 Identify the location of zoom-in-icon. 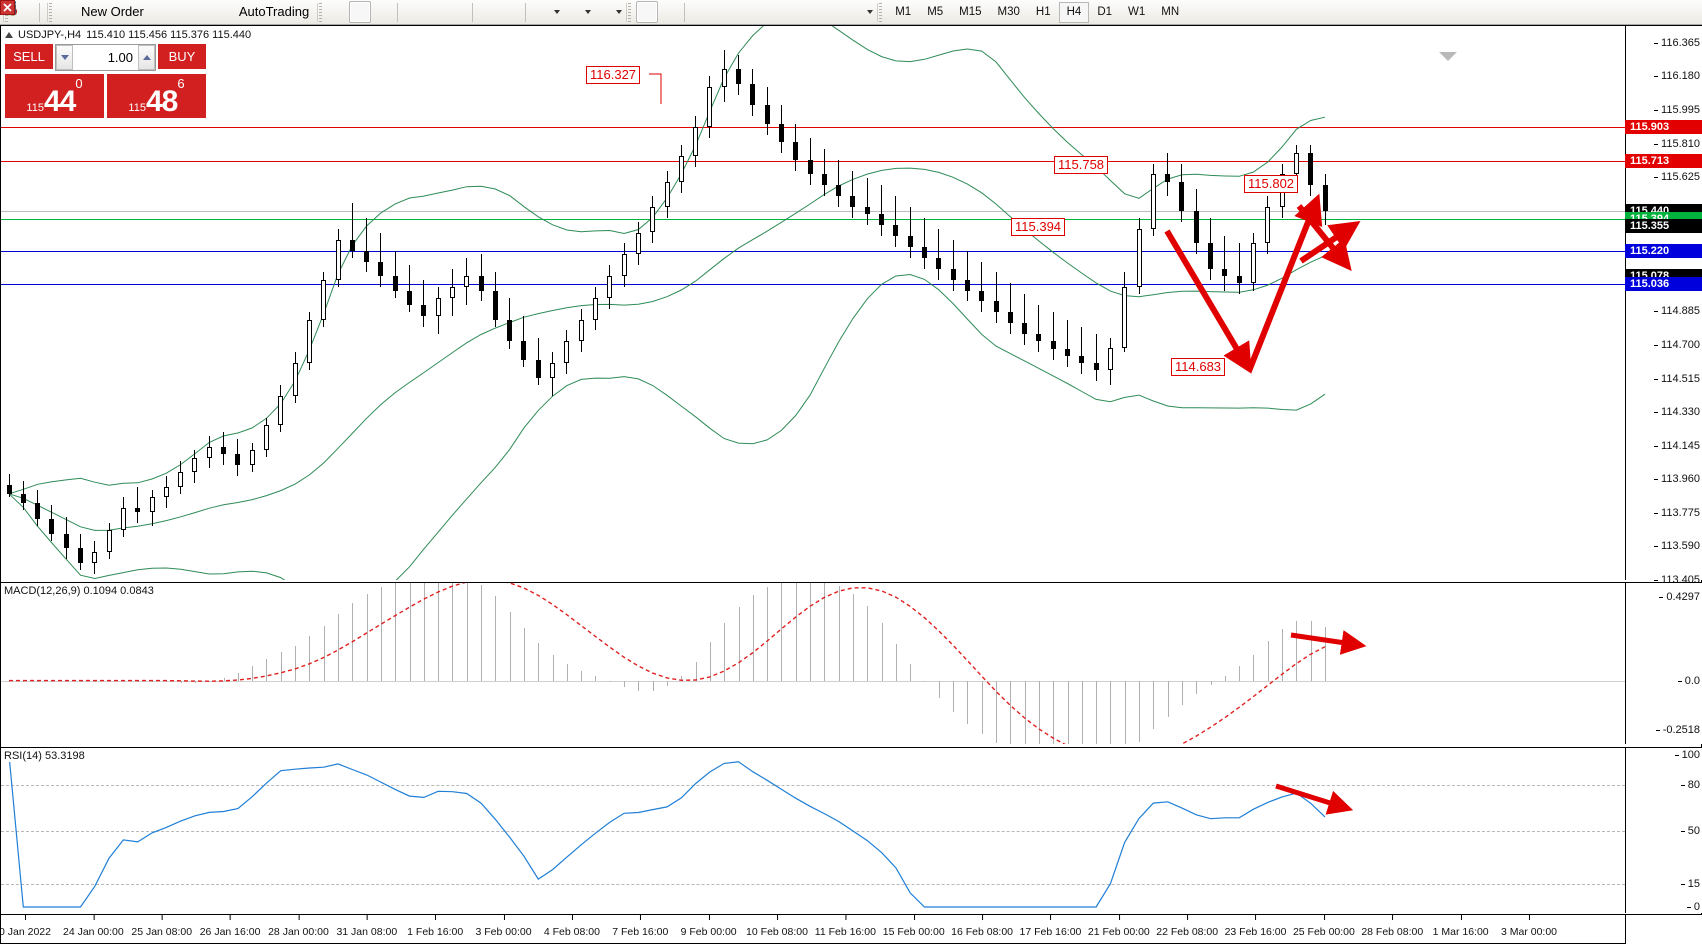
(212, 12).